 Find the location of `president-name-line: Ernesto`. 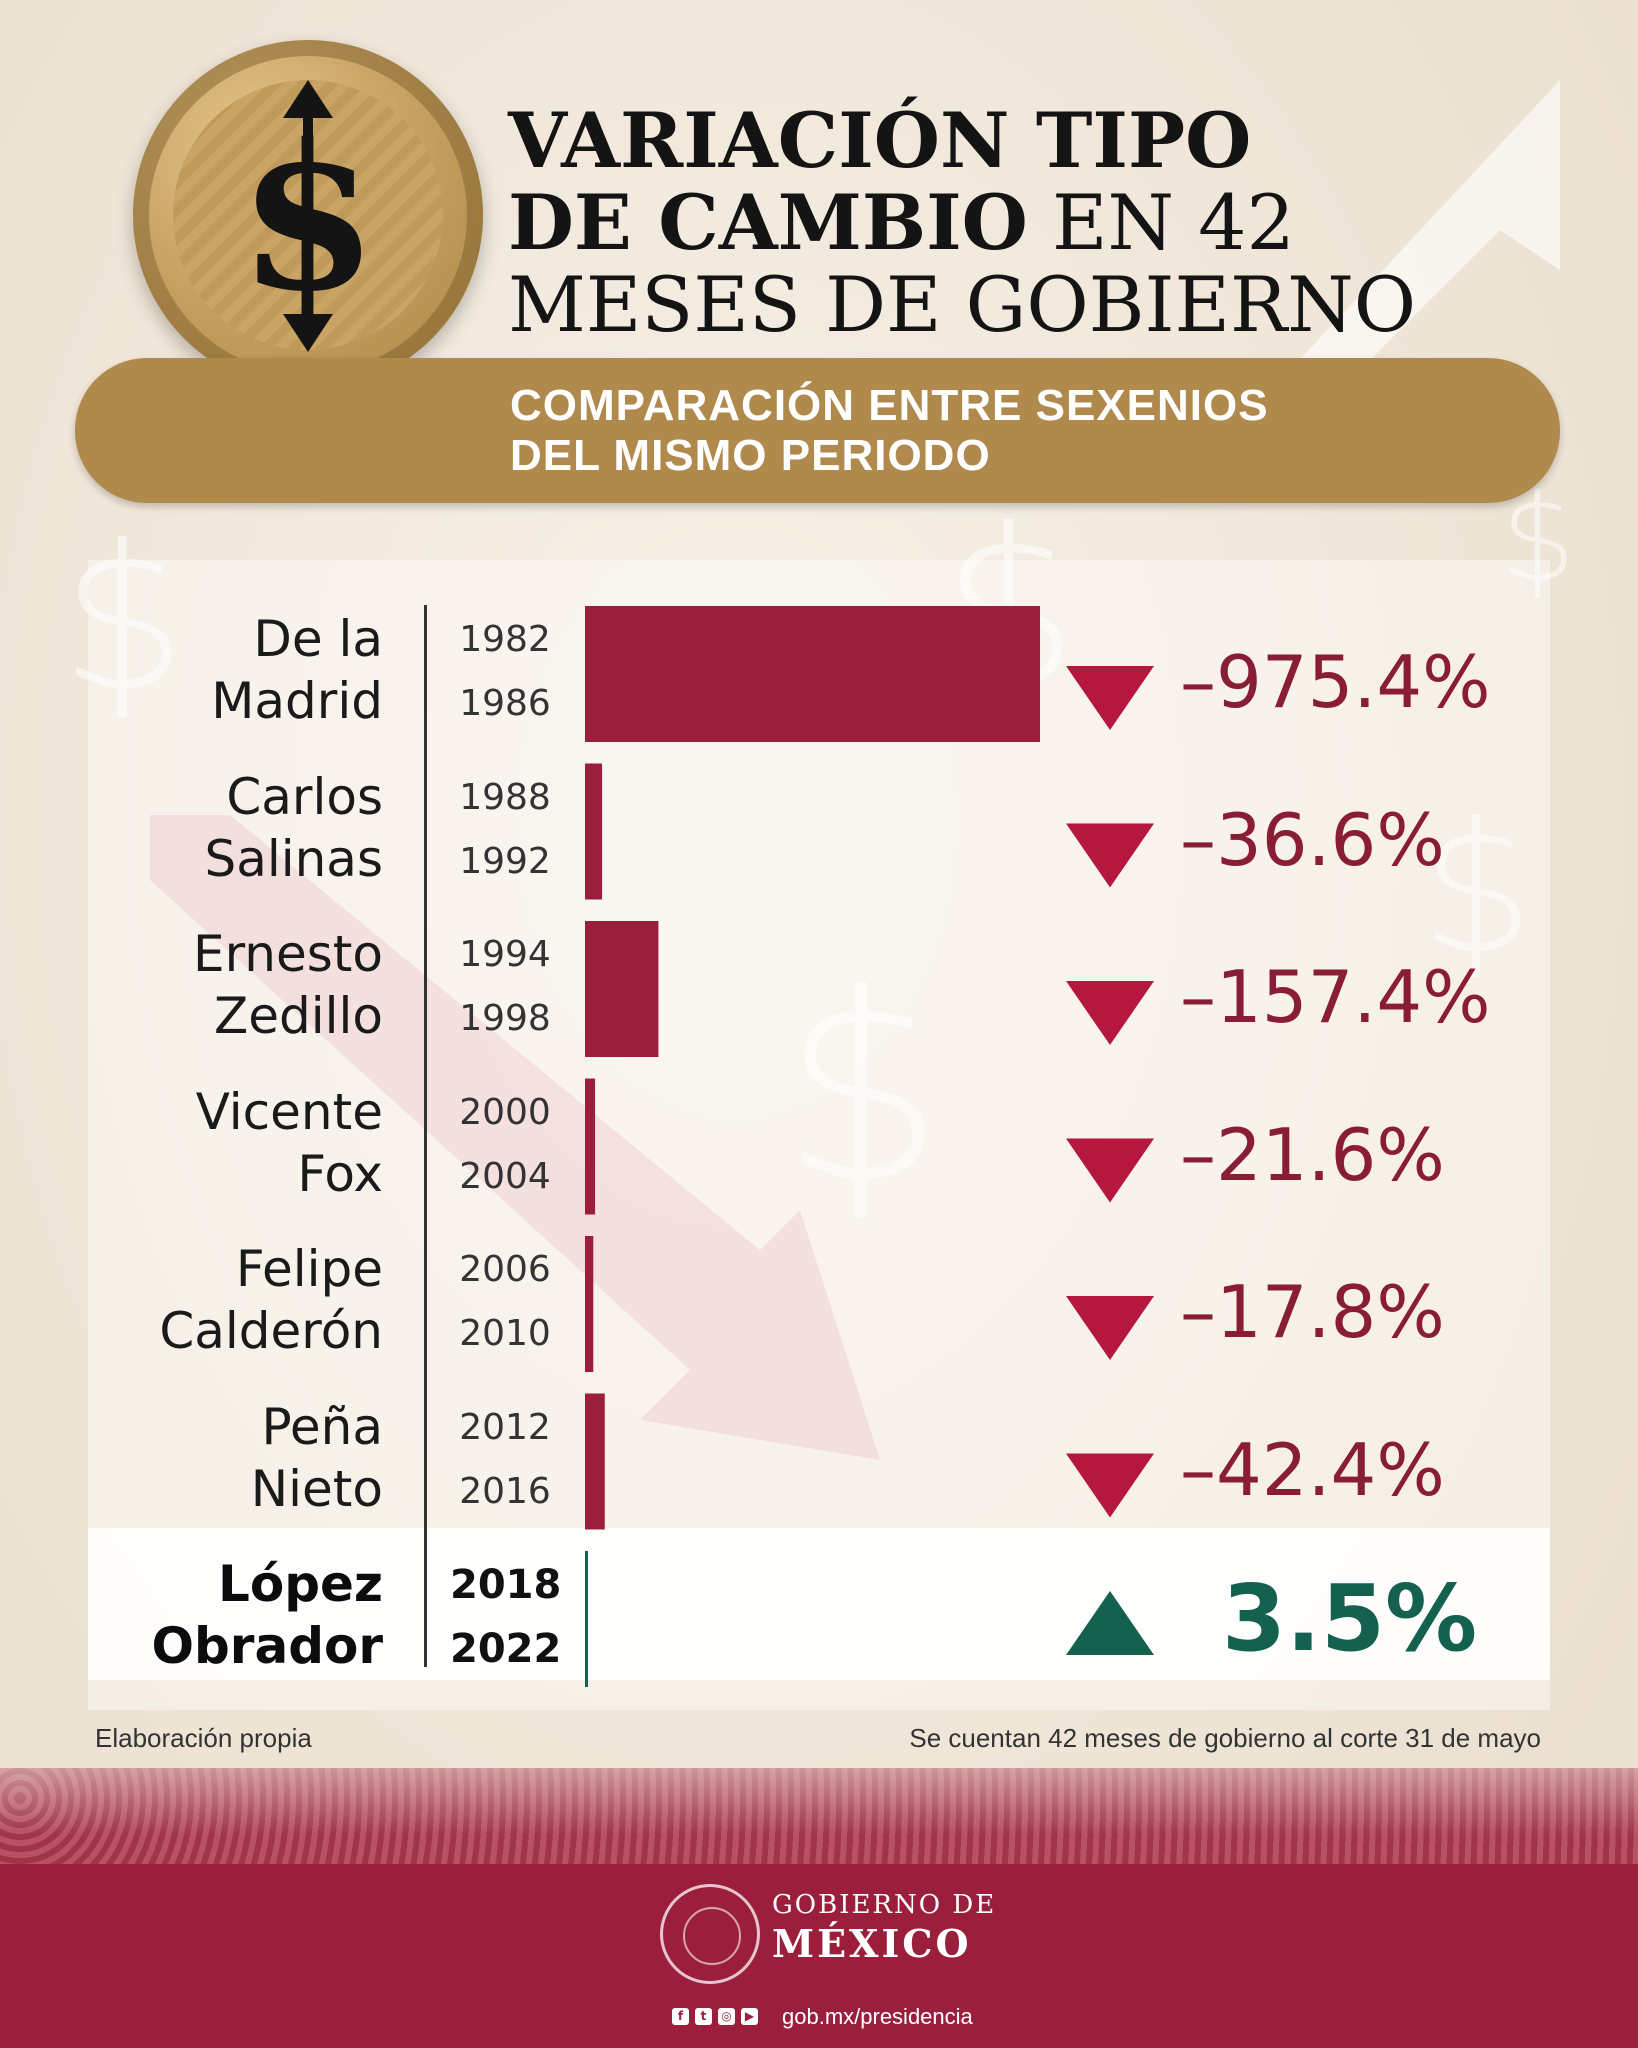

president-name-line: Ernesto is located at coordinates (288, 954).